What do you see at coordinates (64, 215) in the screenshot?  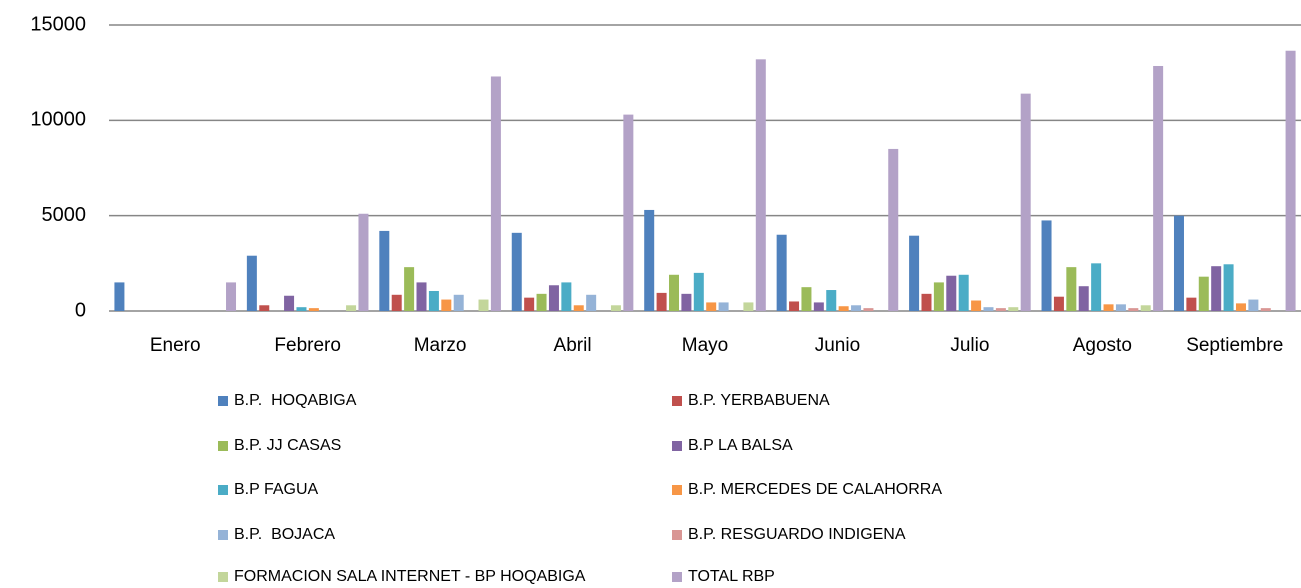 I see `y-tick-label: 5000` at bounding box center [64, 215].